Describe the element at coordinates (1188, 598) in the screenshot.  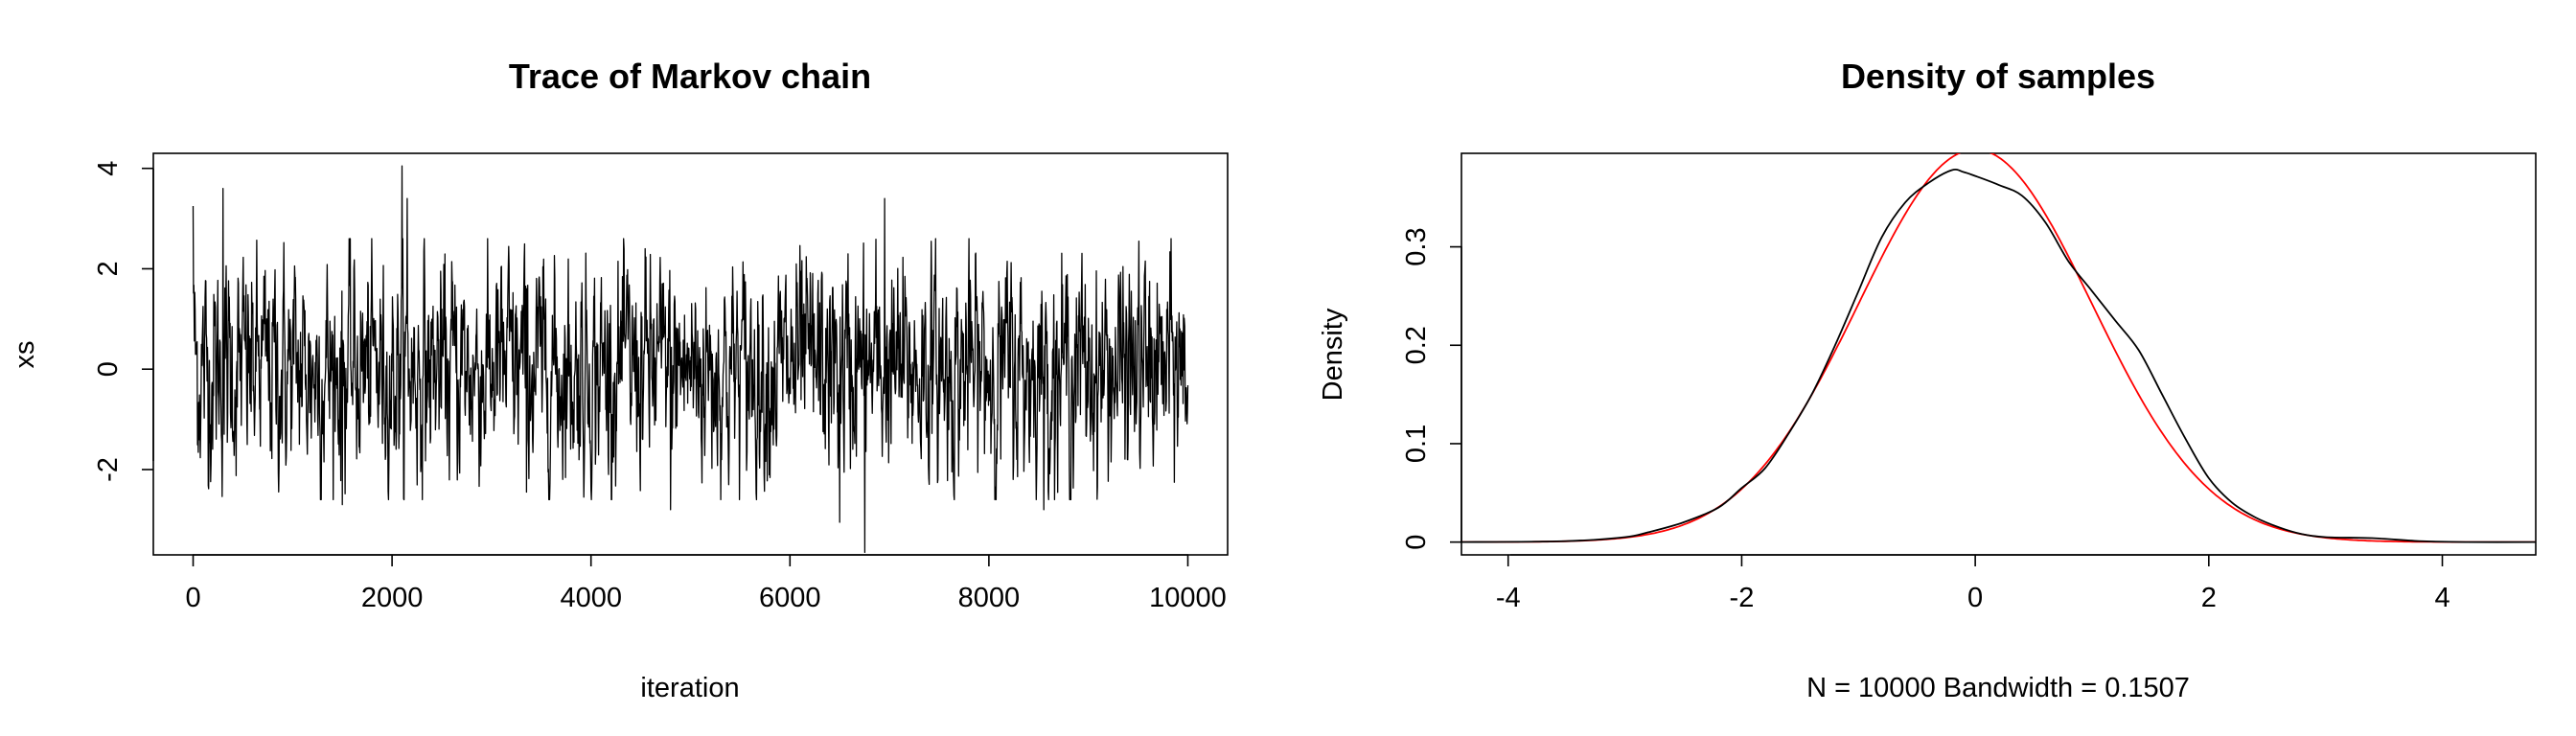
I see `x-tick-label: 10000` at that location.